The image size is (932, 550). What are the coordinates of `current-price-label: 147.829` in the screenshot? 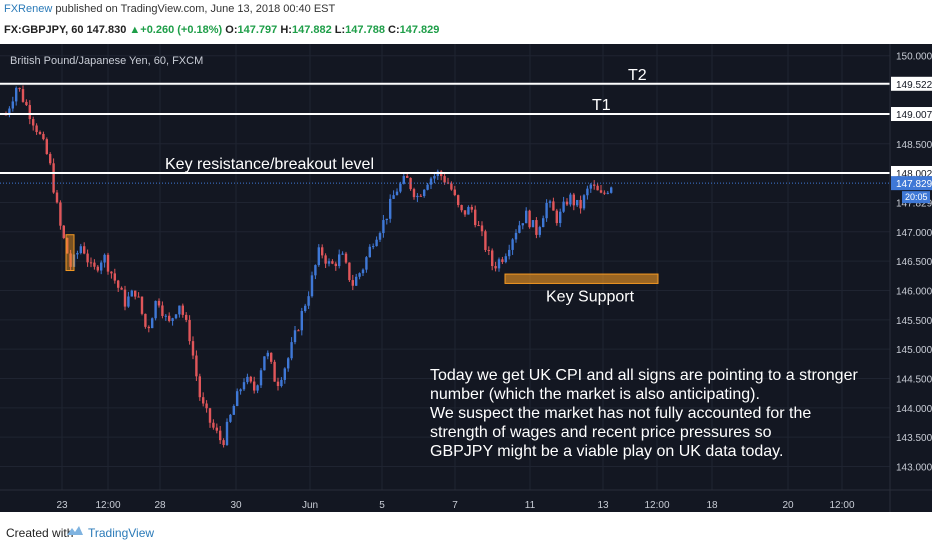 It's located at (914, 184).